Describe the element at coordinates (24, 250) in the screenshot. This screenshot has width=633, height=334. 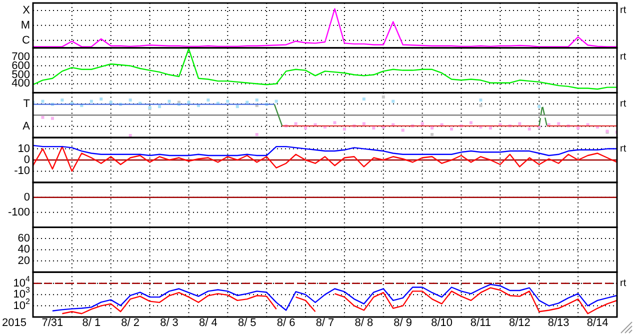
I see `y-tick-label: 40` at that location.